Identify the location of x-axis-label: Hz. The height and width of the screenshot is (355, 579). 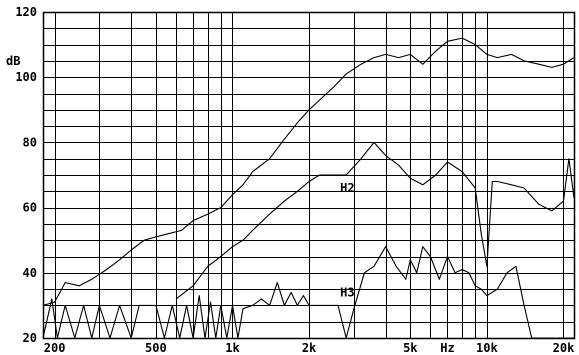
(447, 348).